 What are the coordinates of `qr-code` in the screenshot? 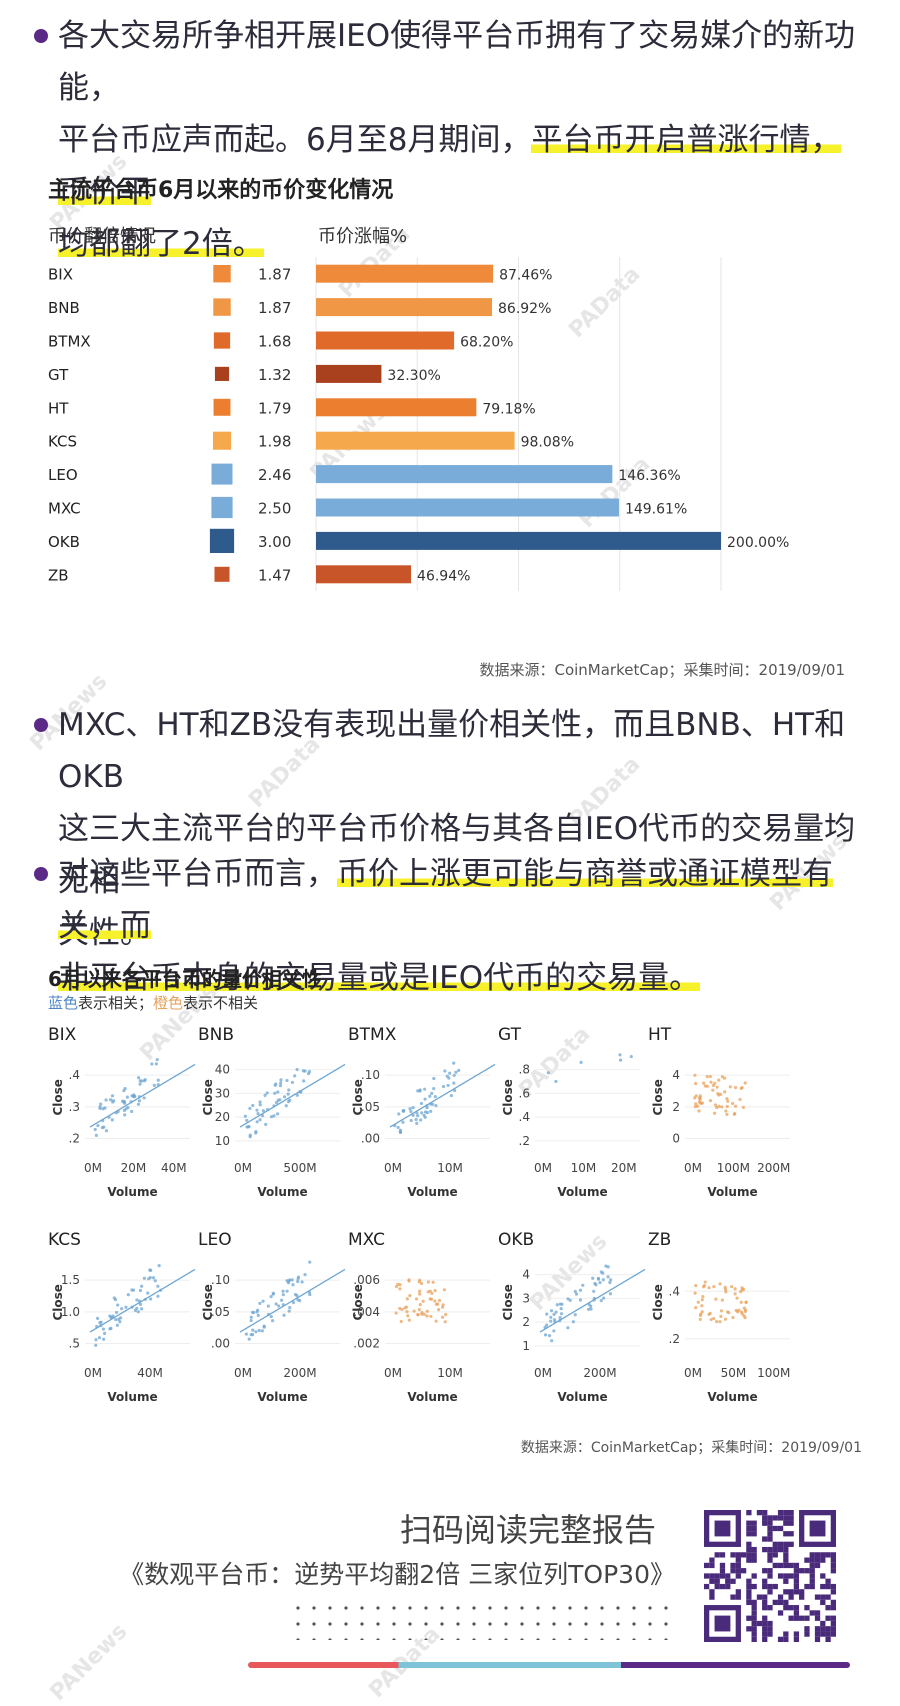 It's located at (770, 1576).